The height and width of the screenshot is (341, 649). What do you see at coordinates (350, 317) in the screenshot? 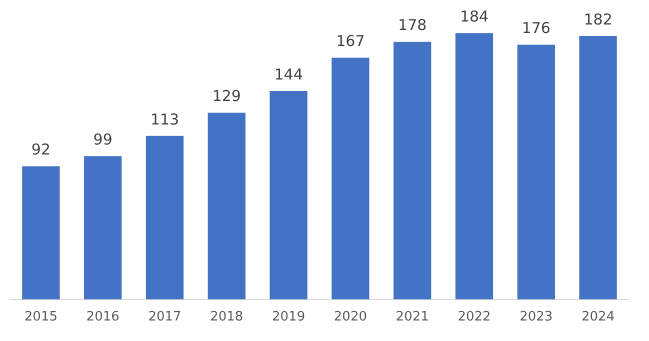
I see `x-tick-label: 2020` at bounding box center [350, 317].